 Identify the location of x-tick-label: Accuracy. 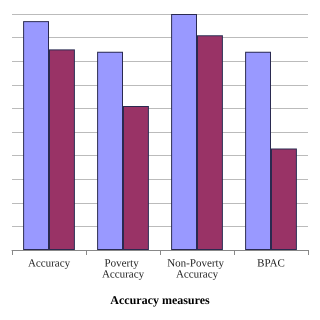
(49, 264).